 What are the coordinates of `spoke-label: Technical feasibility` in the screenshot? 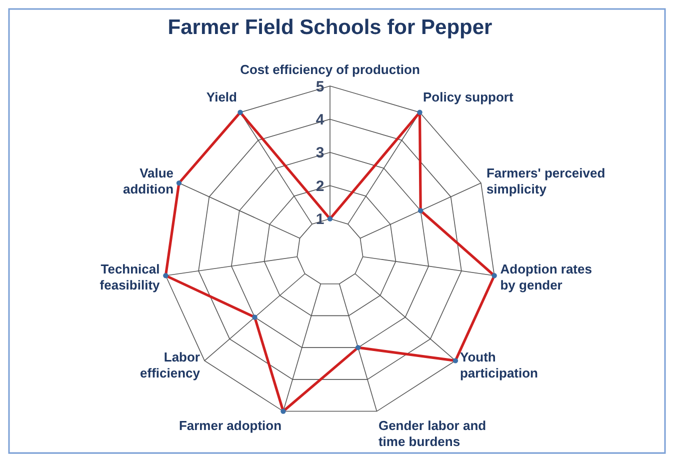 It's located at (130, 276).